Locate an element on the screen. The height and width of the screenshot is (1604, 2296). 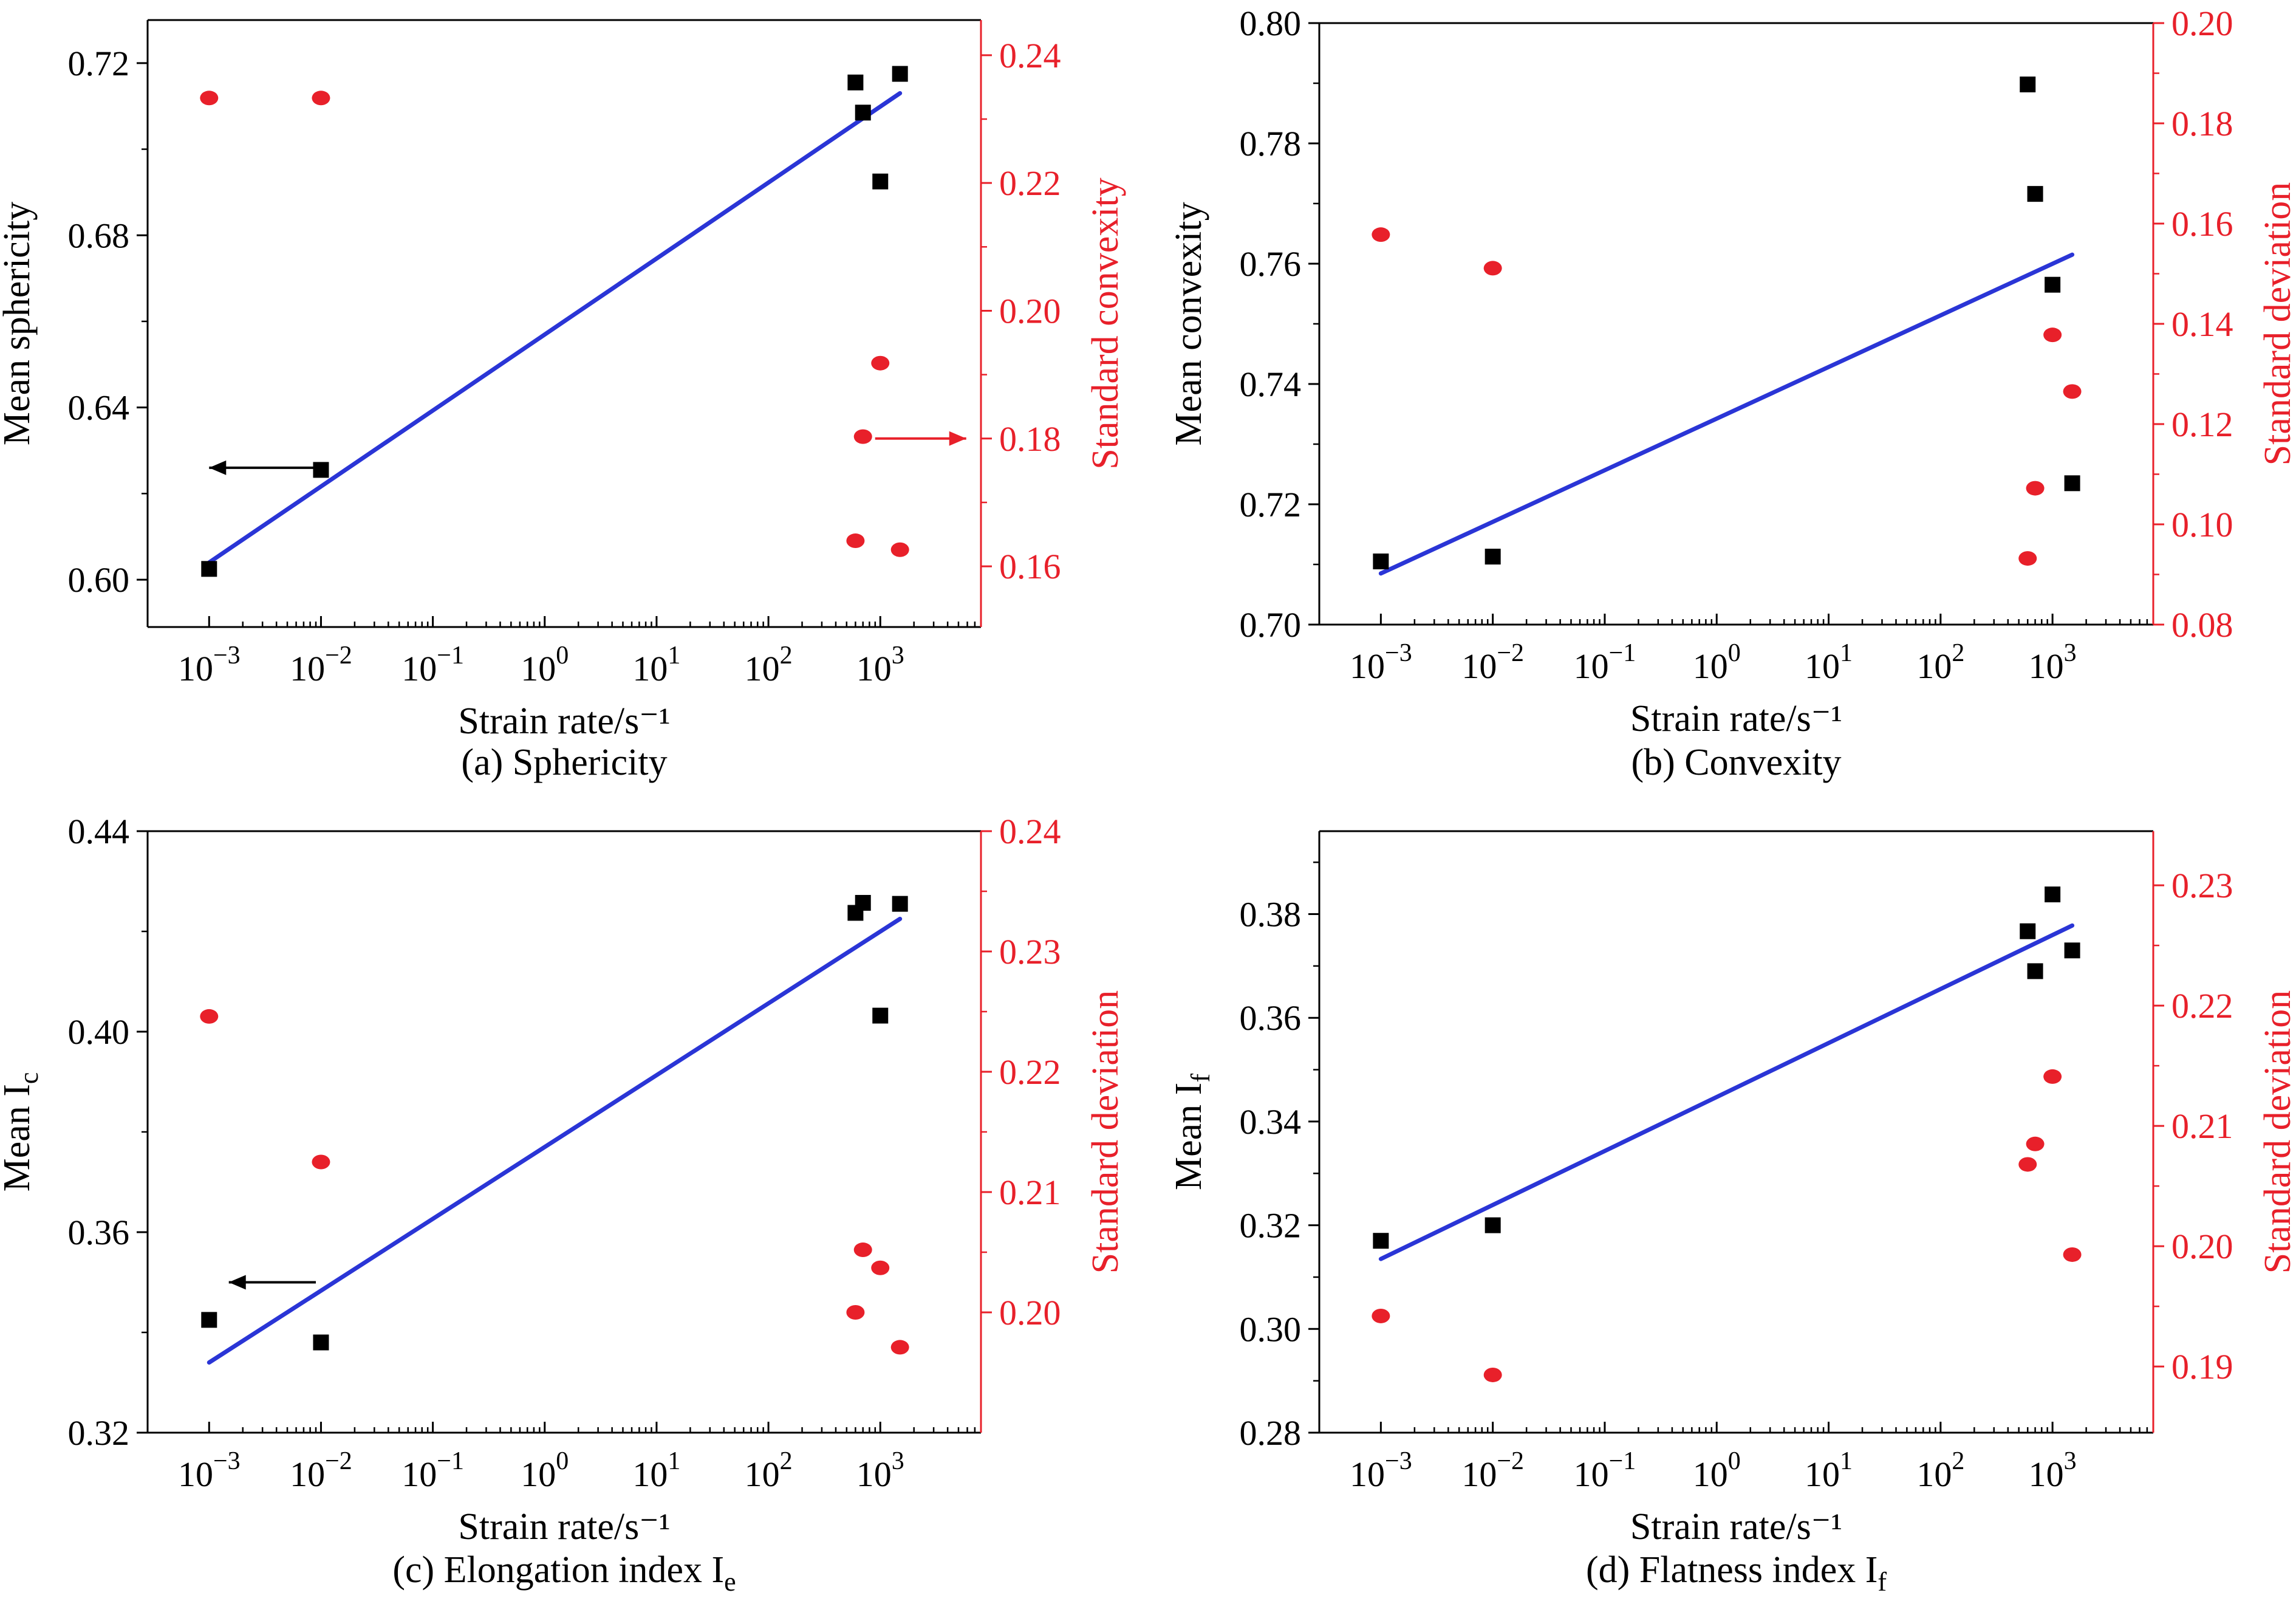
x-tick-exponent: −3 is located at coordinates (227, 656).